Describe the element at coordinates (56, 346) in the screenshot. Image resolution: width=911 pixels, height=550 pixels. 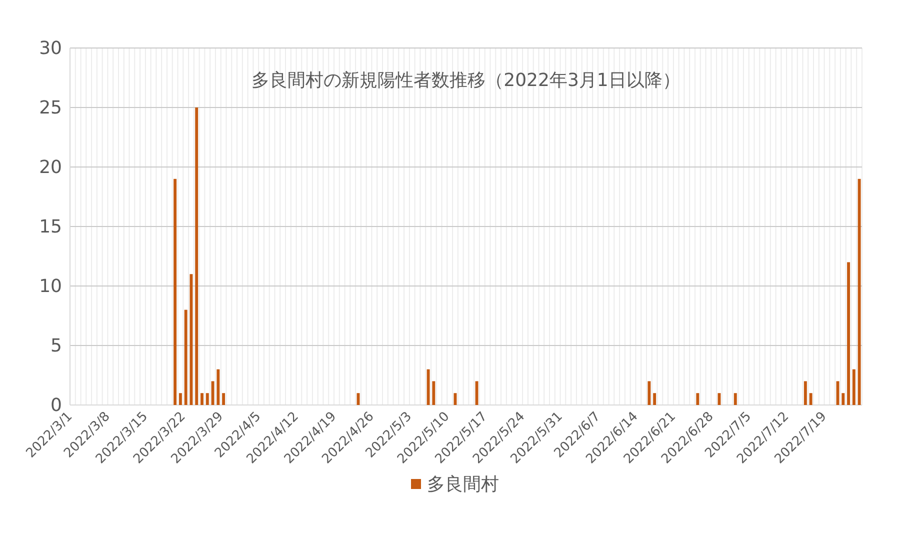
I see `y-tick-label: 5` at that location.